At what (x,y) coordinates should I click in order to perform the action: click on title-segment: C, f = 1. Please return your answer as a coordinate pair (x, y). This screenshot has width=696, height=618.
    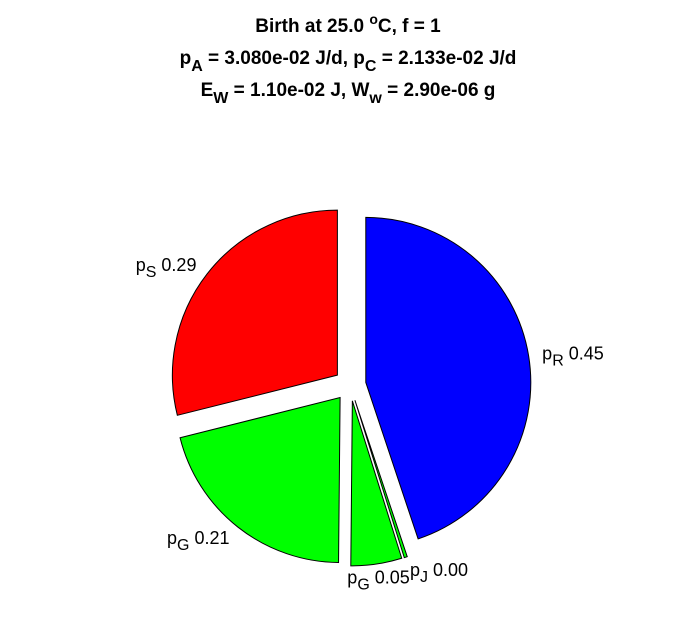
    Looking at the image, I should click on (409, 26).